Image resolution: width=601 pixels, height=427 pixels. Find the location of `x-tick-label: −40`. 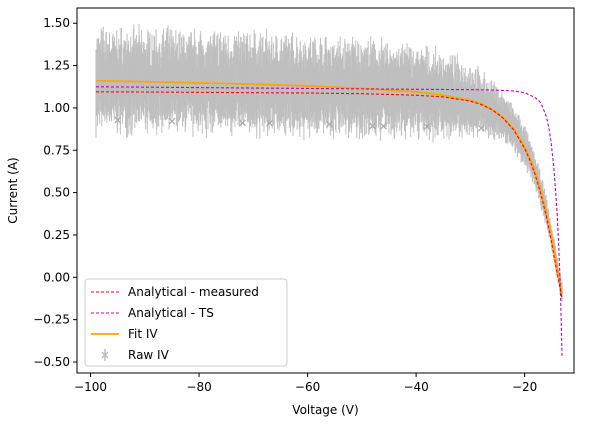

x-tick-label: −40 is located at coordinates (415, 387).